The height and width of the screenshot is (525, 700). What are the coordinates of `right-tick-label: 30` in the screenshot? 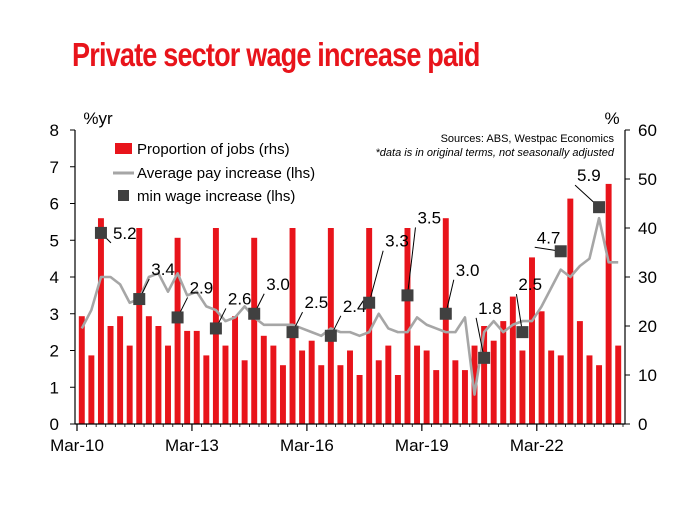 It's located at (647, 277).